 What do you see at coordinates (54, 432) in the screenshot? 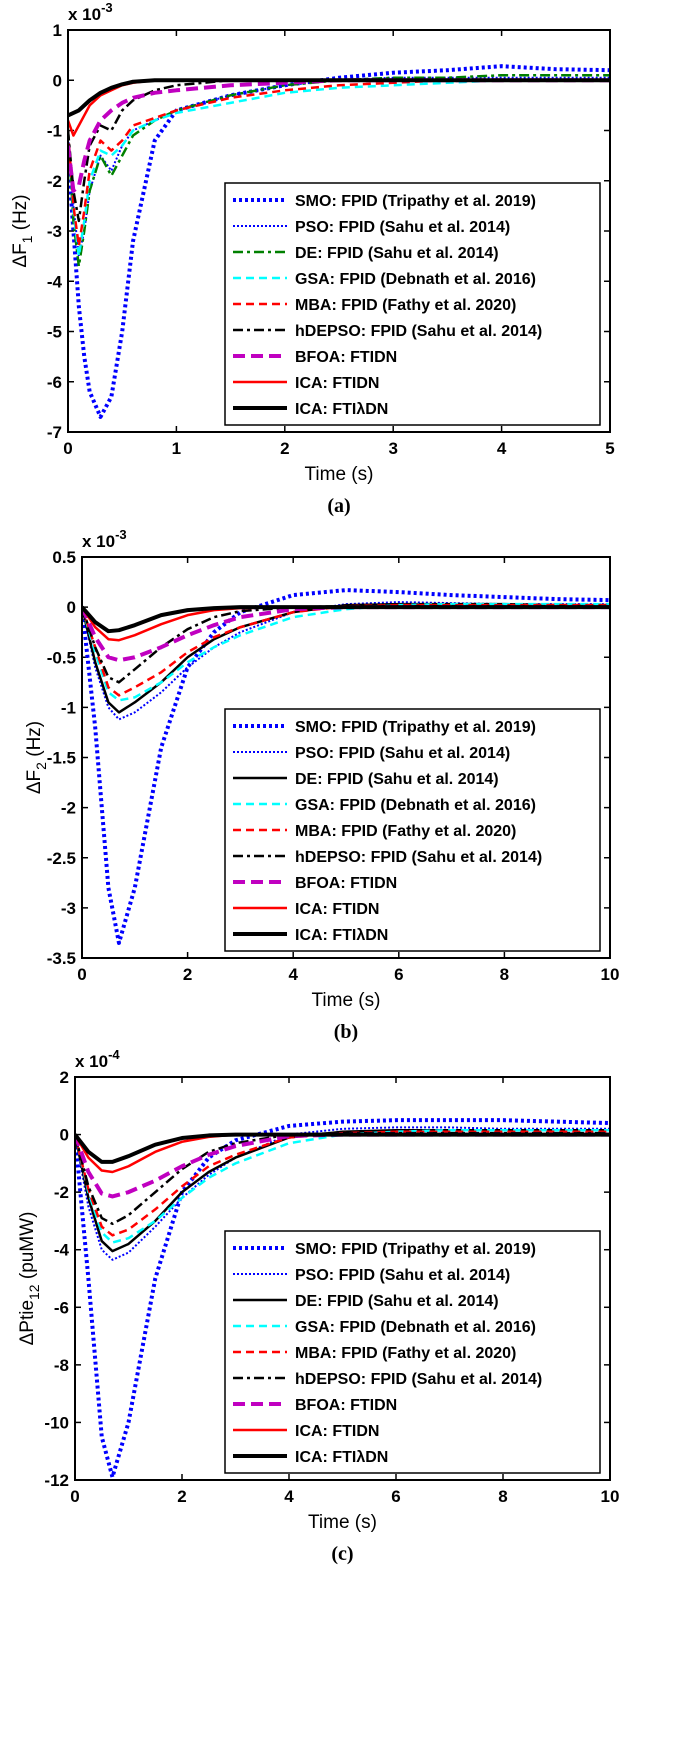
I see `y-tick-label: -7` at bounding box center [54, 432].